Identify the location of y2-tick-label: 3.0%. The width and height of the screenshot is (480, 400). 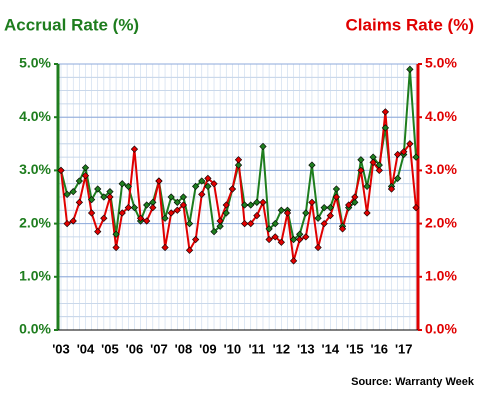
(441, 169).